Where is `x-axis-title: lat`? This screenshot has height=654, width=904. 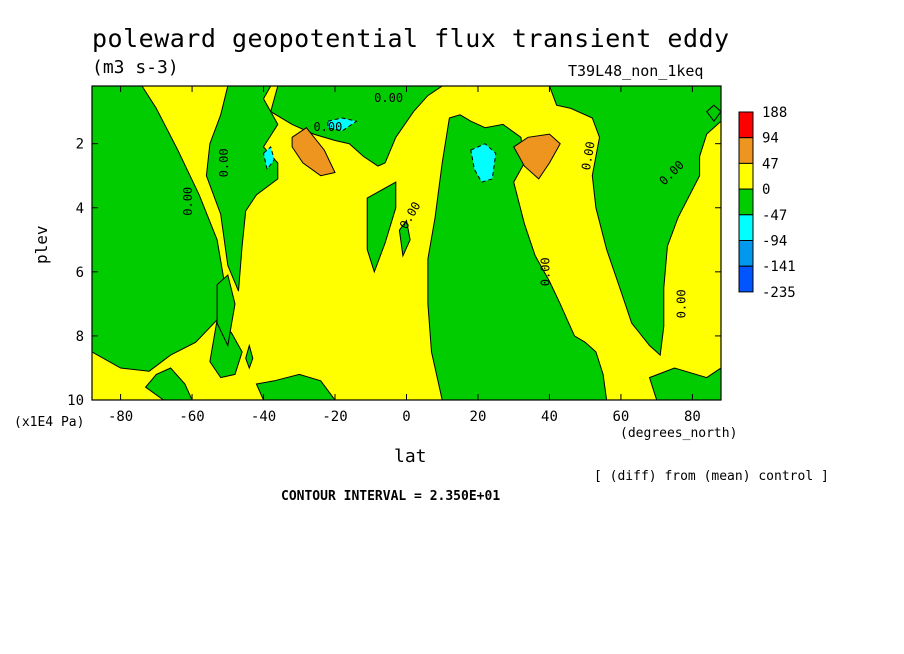
x-axis-title: lat is located at coordinates (410, 456).